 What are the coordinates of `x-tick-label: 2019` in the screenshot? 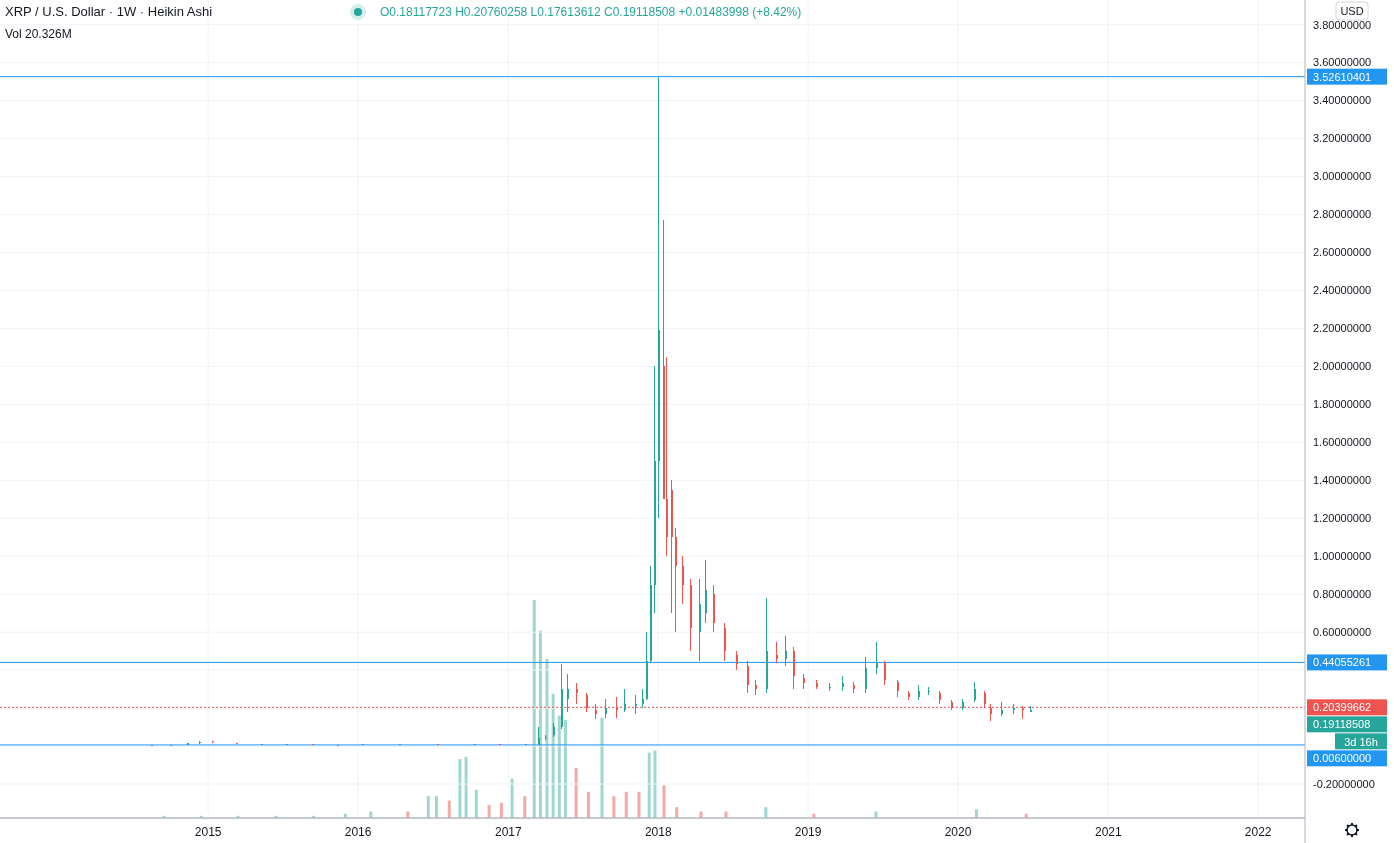 It's located at (808, 832).